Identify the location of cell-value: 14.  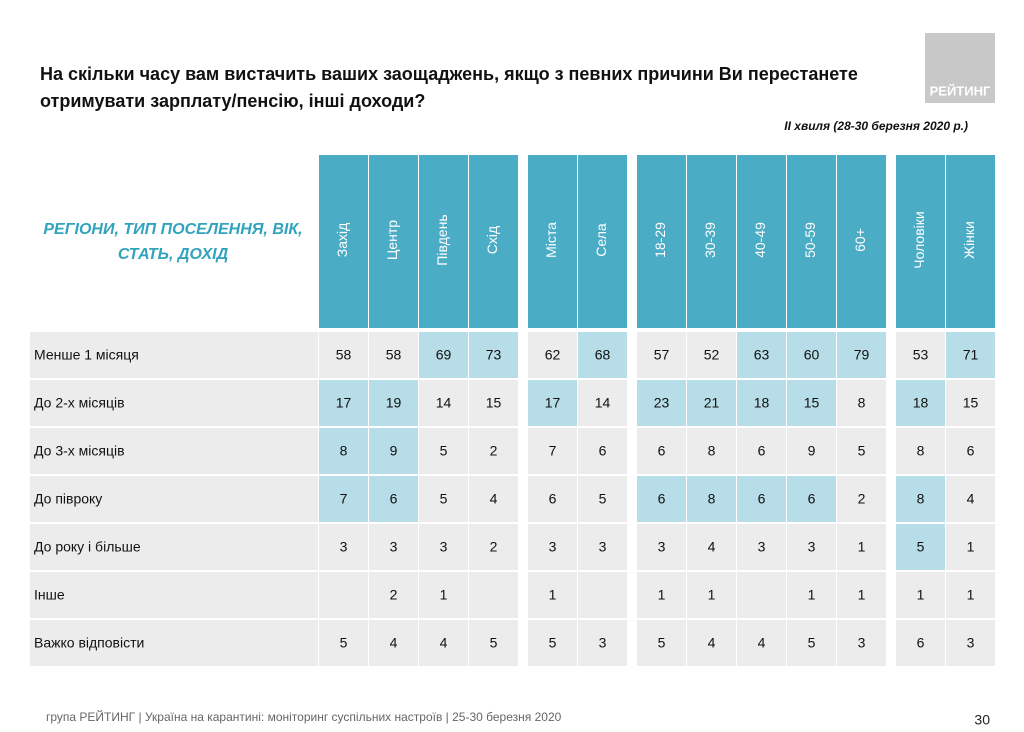
(444, 403).